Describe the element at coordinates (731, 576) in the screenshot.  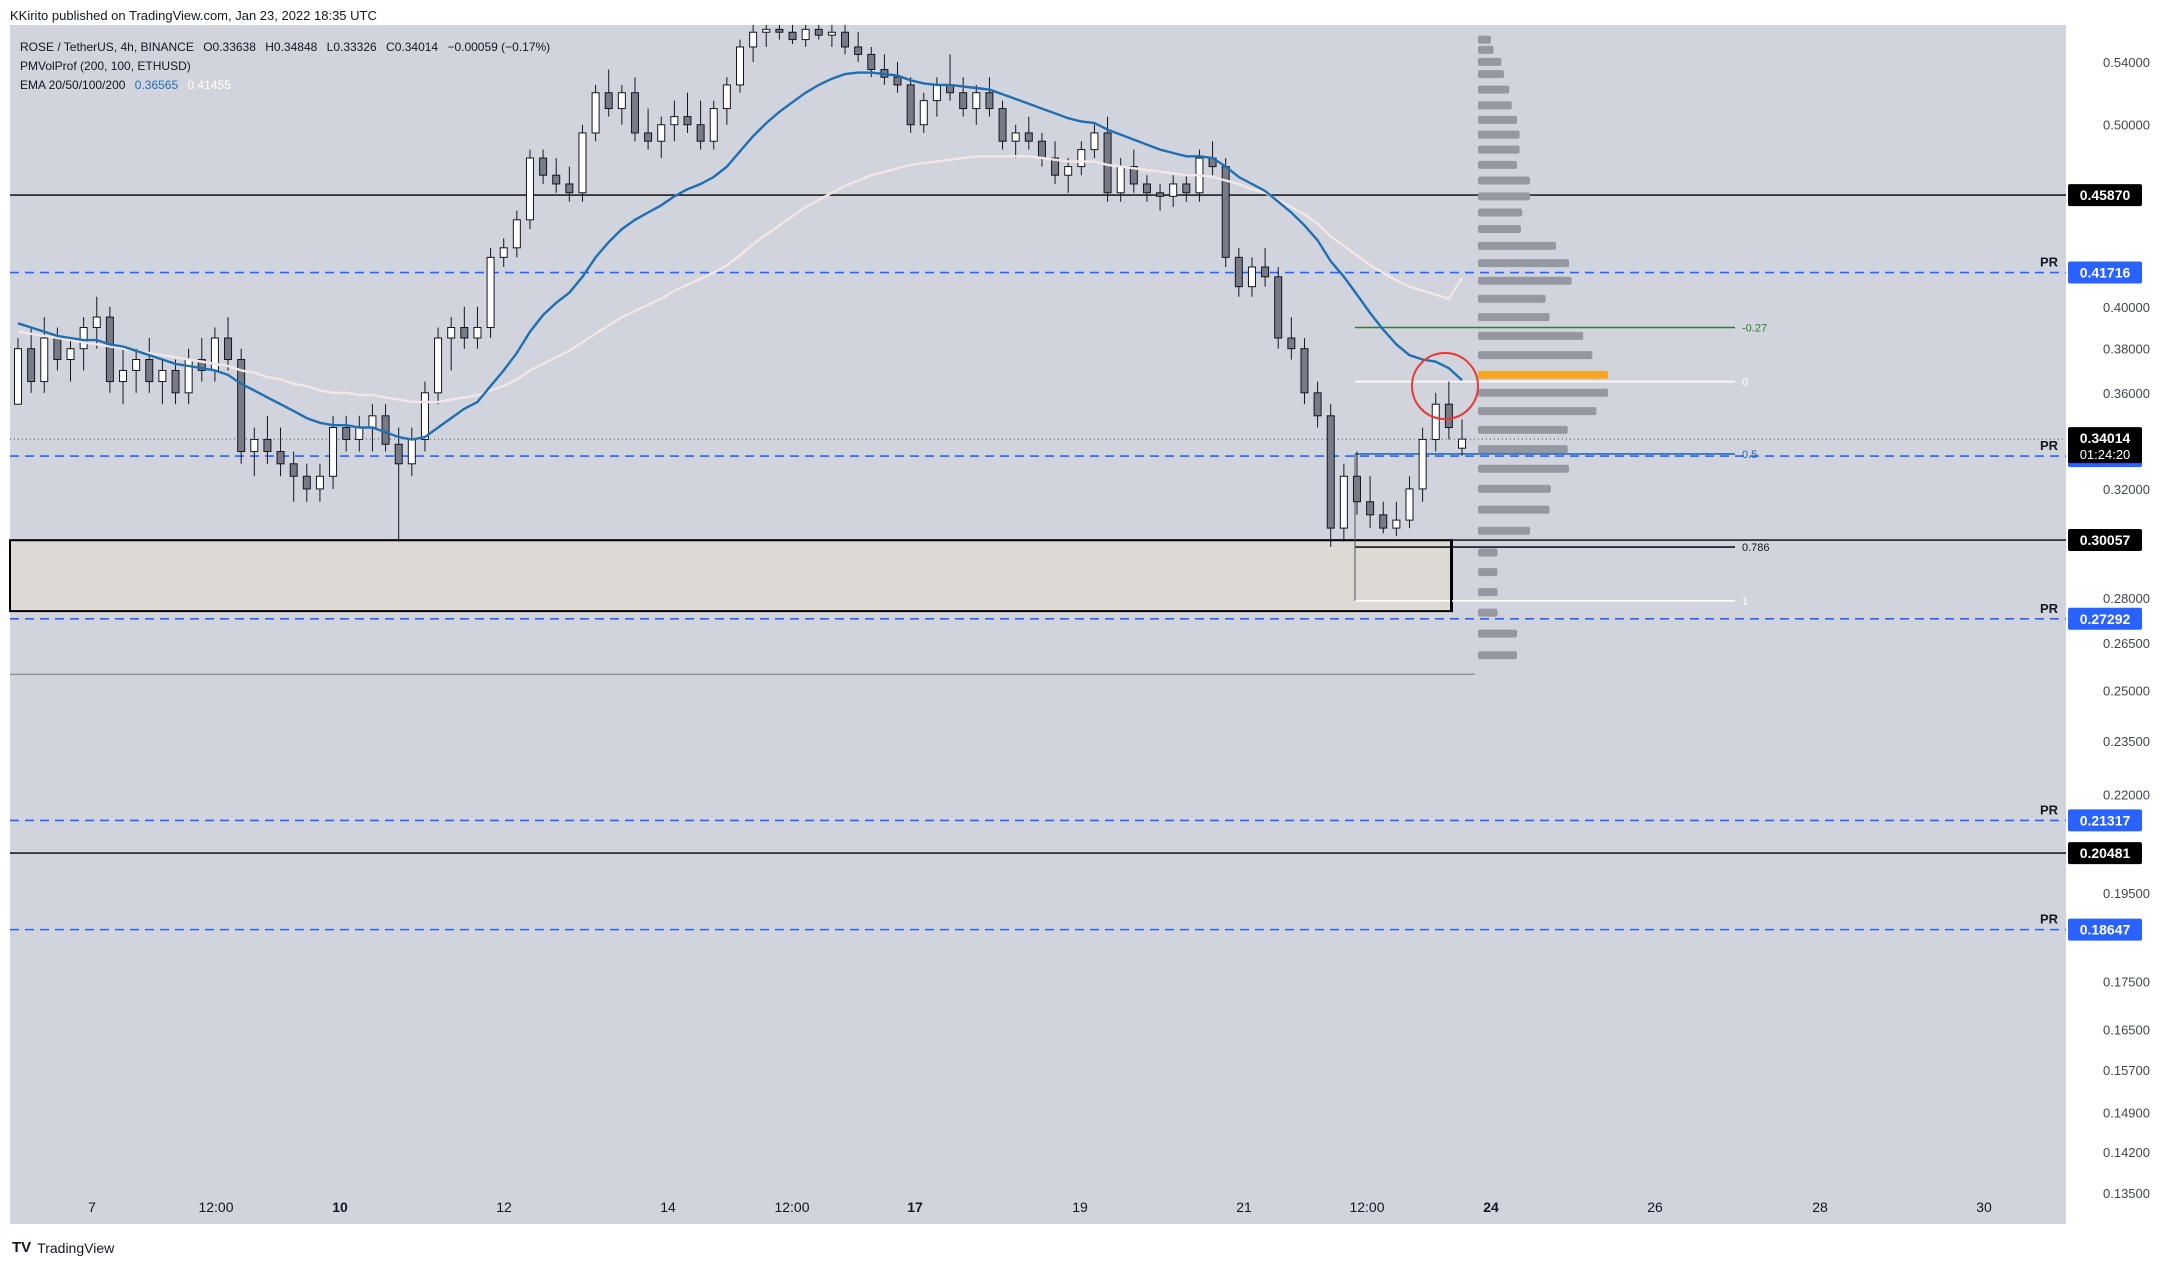
I see `demand-zone` at that location.